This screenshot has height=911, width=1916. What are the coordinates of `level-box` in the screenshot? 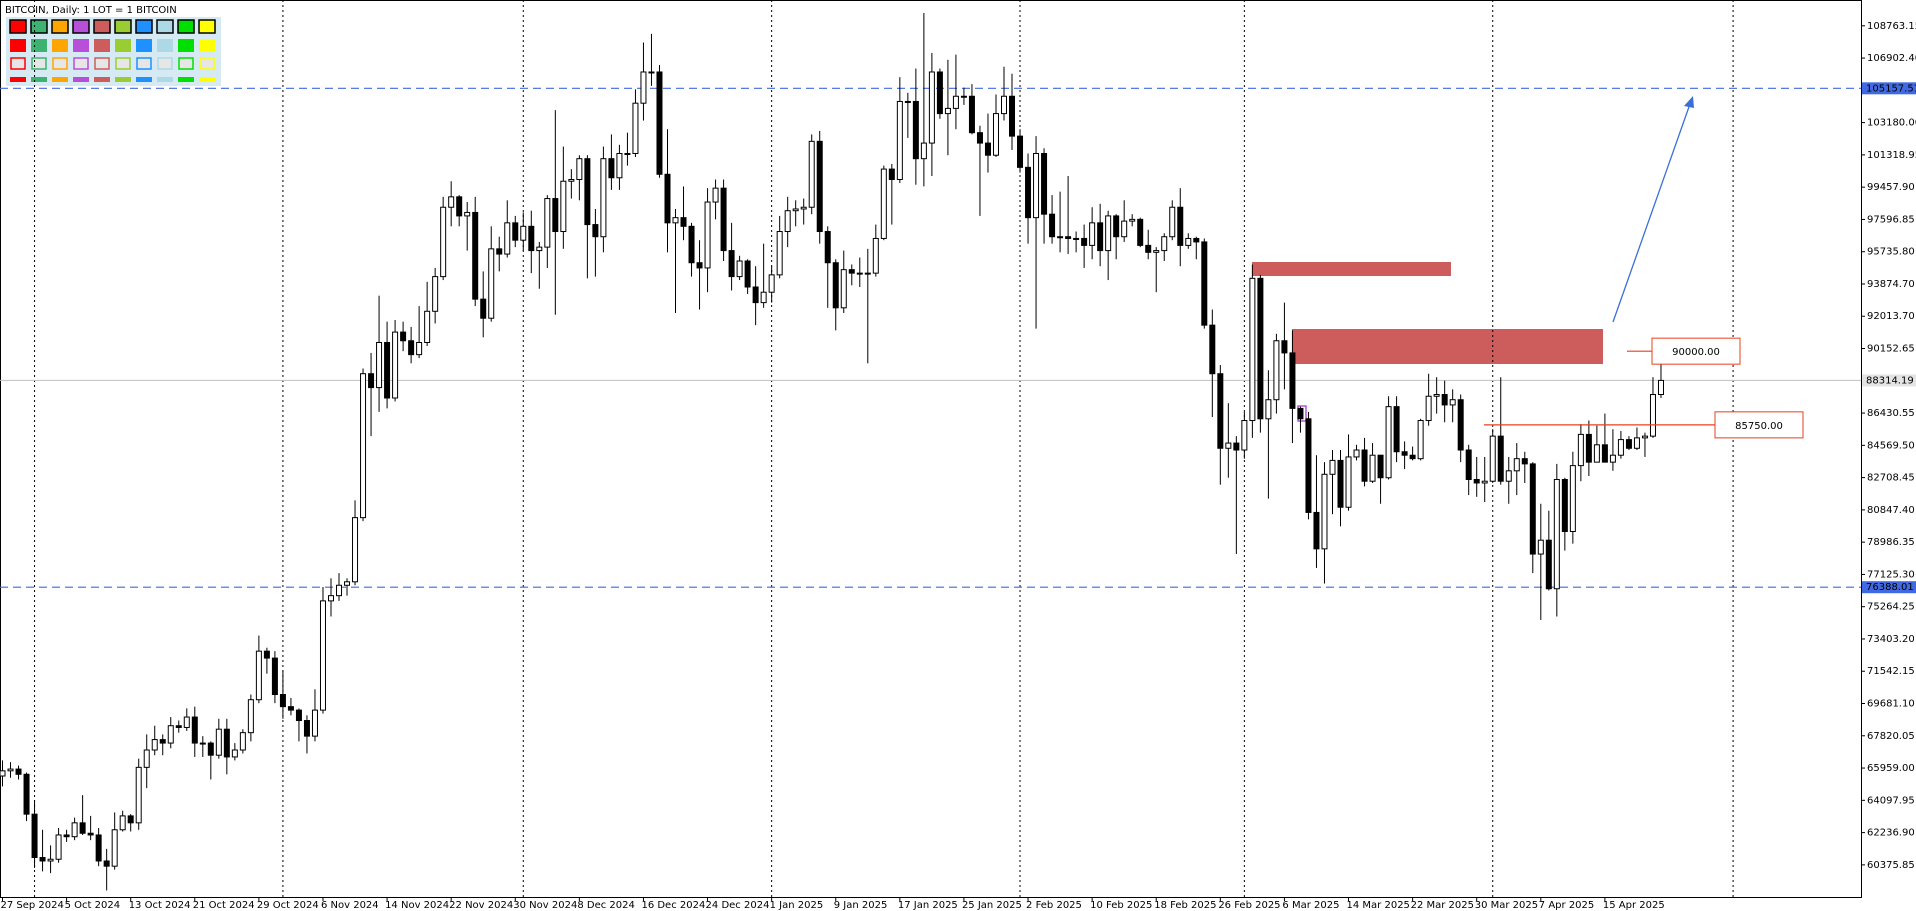 It's located at (1696, 351).